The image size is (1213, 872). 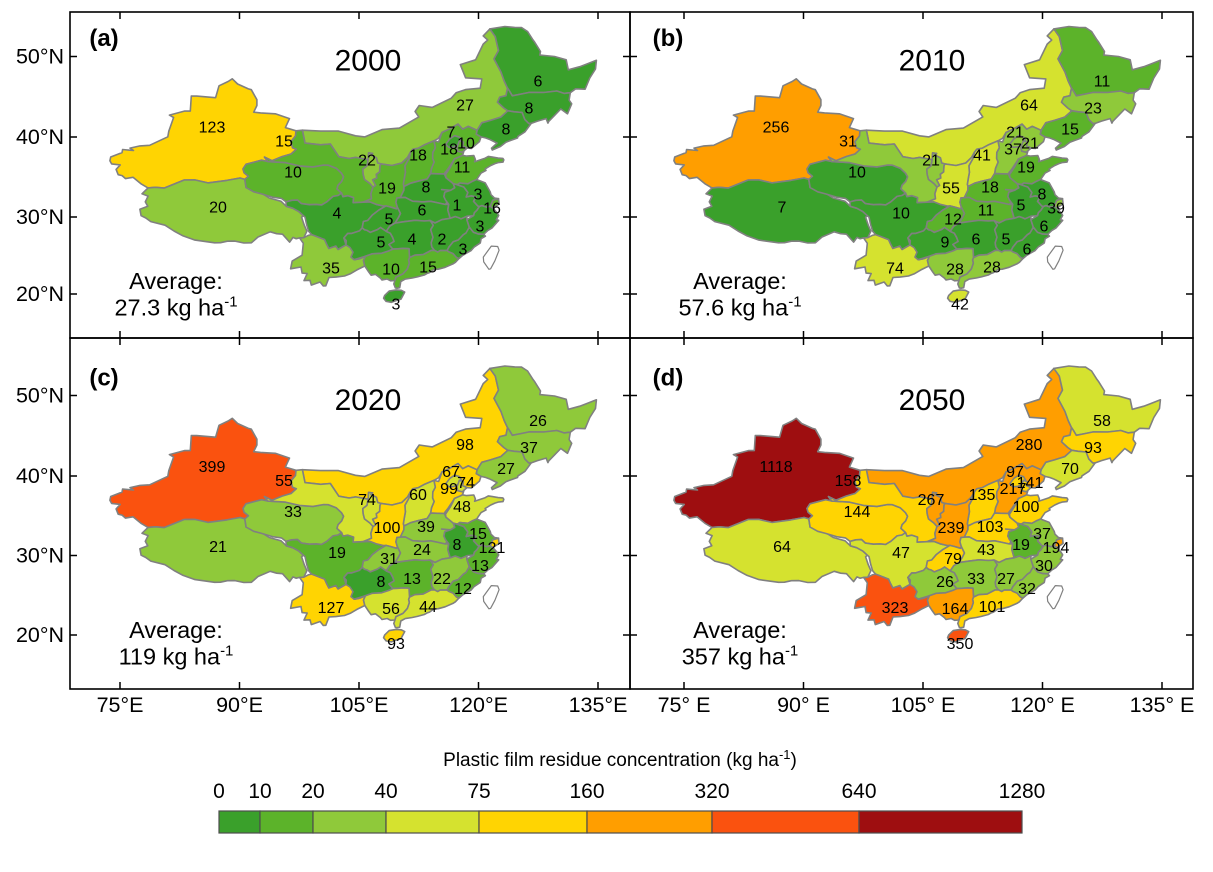 I want to click on svg-text: 105°E, so click(x=359, y=705).